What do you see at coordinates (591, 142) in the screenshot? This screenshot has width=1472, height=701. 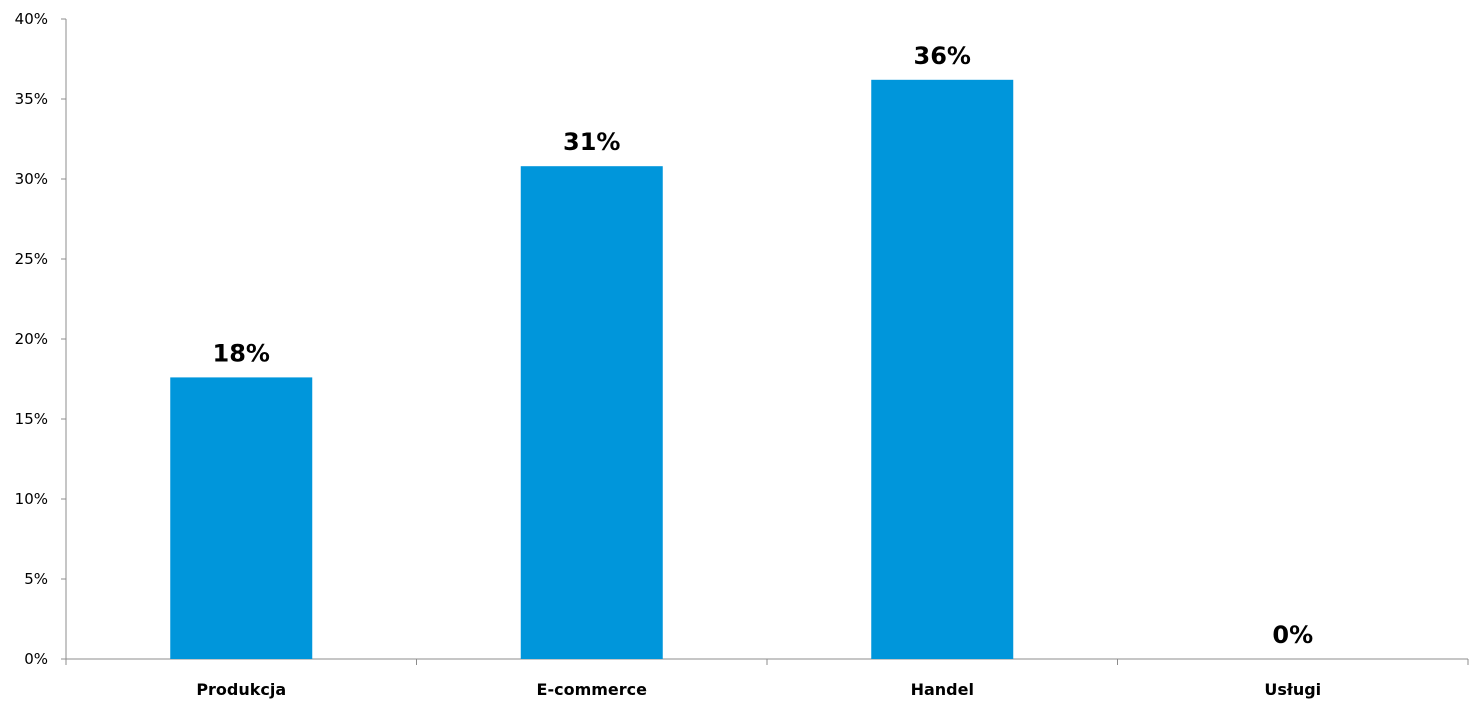 I see `data-label: 31%` at bounding box center [591, 142].